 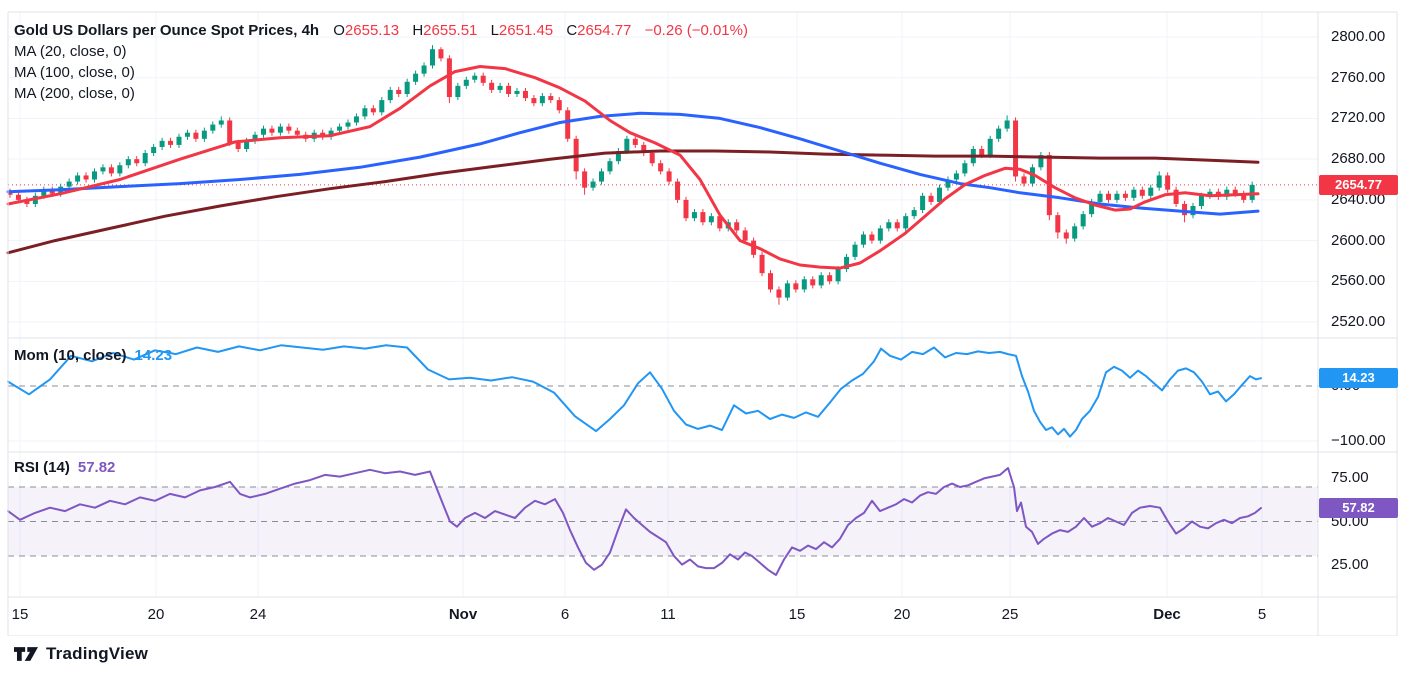 I want to click on close-value: 2654.77, so click(x=604, y=30).